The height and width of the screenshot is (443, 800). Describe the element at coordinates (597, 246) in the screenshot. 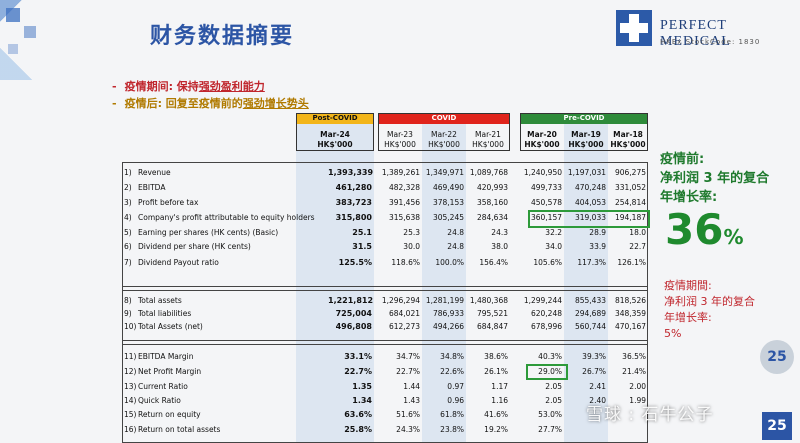

I see `table-cell: 33.9` at that location.